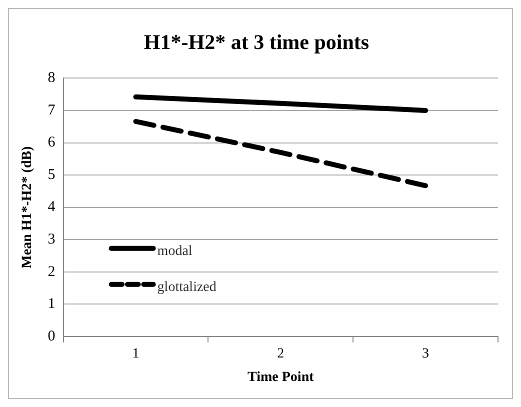 This screenshot has width=521, height=407. What do you see at coordinates (52, 336) in the screenshot?
I see `y-tick-label: 0` at bounding box center [52, 336].